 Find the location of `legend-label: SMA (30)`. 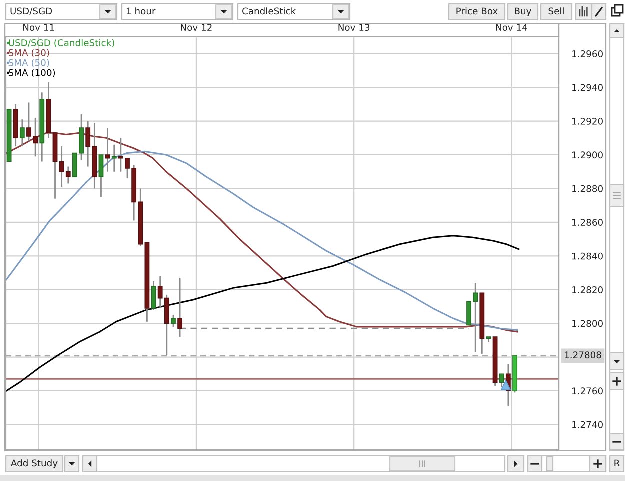

legend-label: SMA (30) is located at coordinates (29, 53).